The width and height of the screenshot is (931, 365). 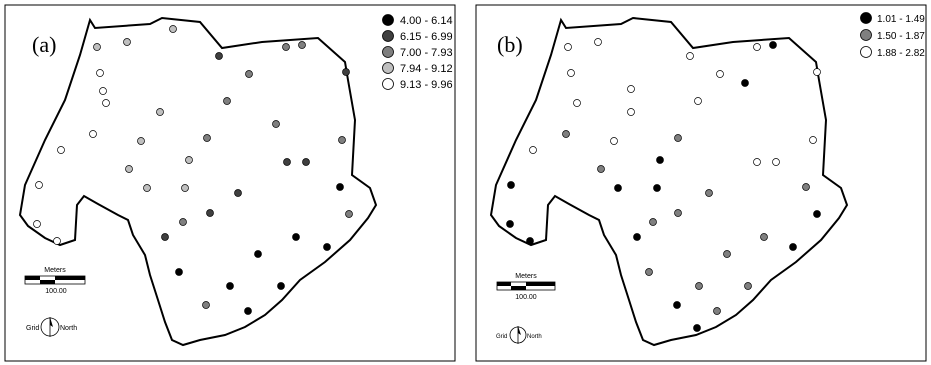 I want to click on legend-item: 4.00 - 6.14, so click(x=426, y=21).